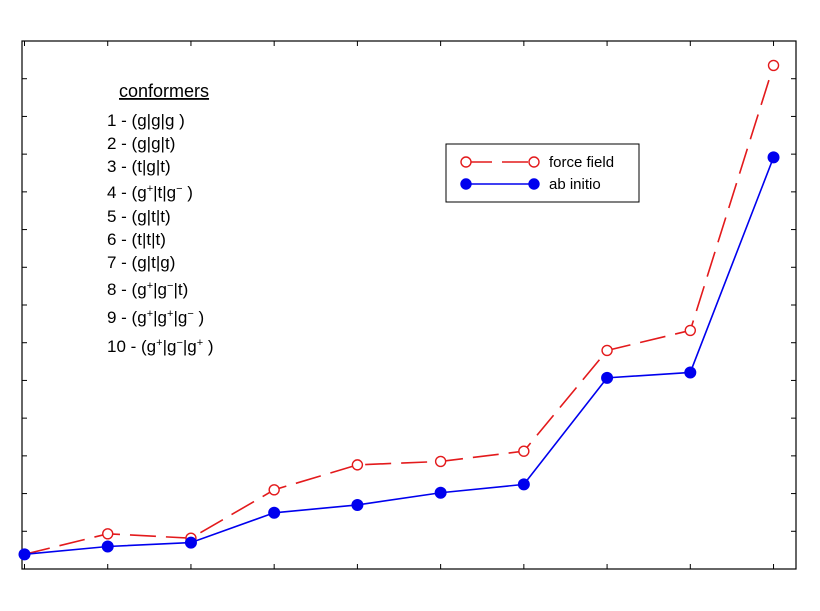 Image resolution: width=820 pixels, height=611 pixels. What do you see at coordinates (150, 192) in the screenshot?
I see `conformer-item: 4 - (g+|t|g− )` at bounding box center [150, 192].